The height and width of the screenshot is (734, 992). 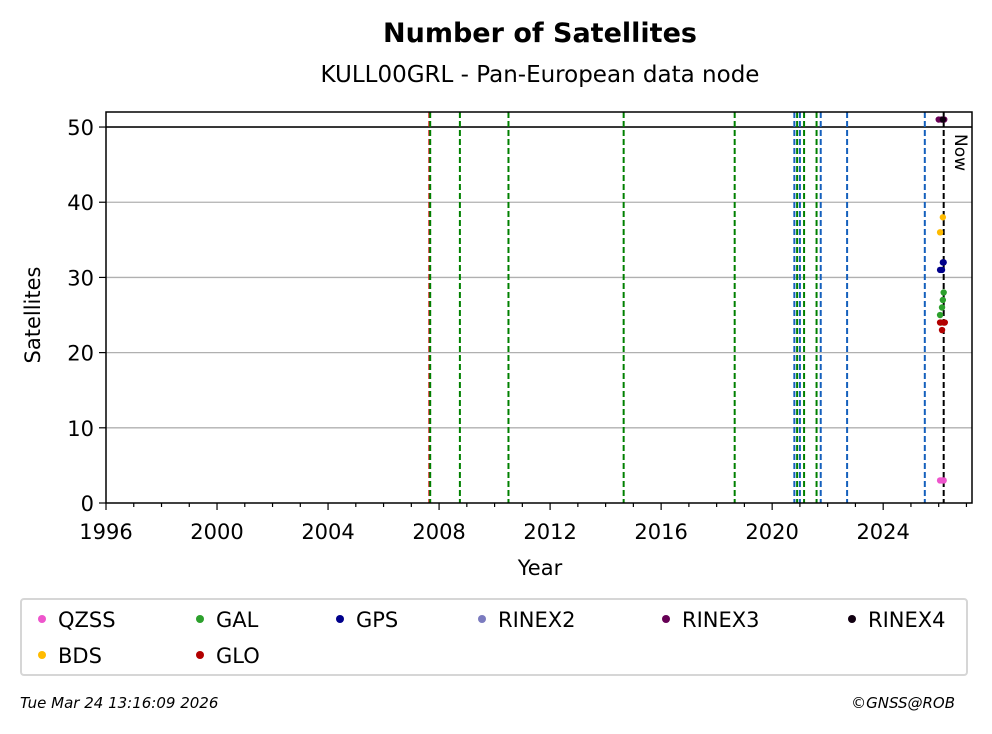 I want to click on x-axis-label: Year, so click(x=540, y=568).